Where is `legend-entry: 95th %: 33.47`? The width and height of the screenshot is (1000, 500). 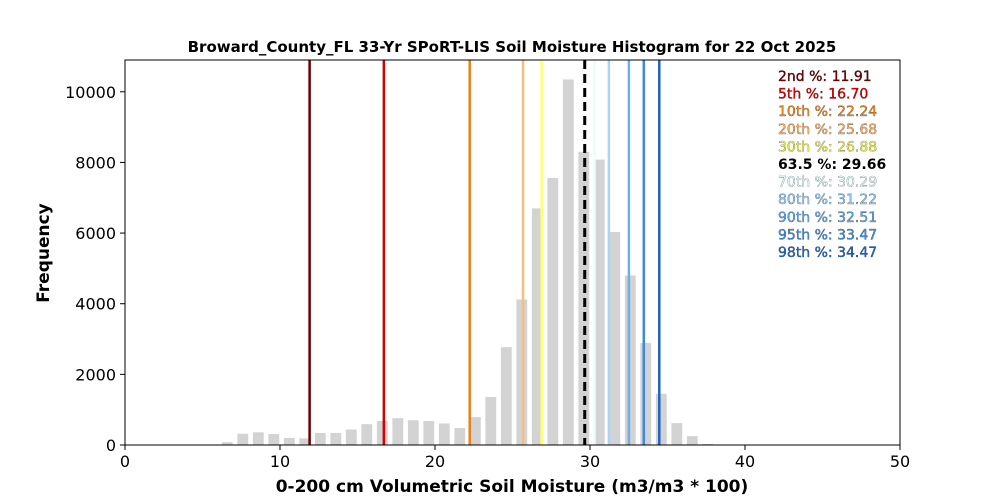 legend-entry: 95th %: 33.47 is located at coordinates (827, 235).